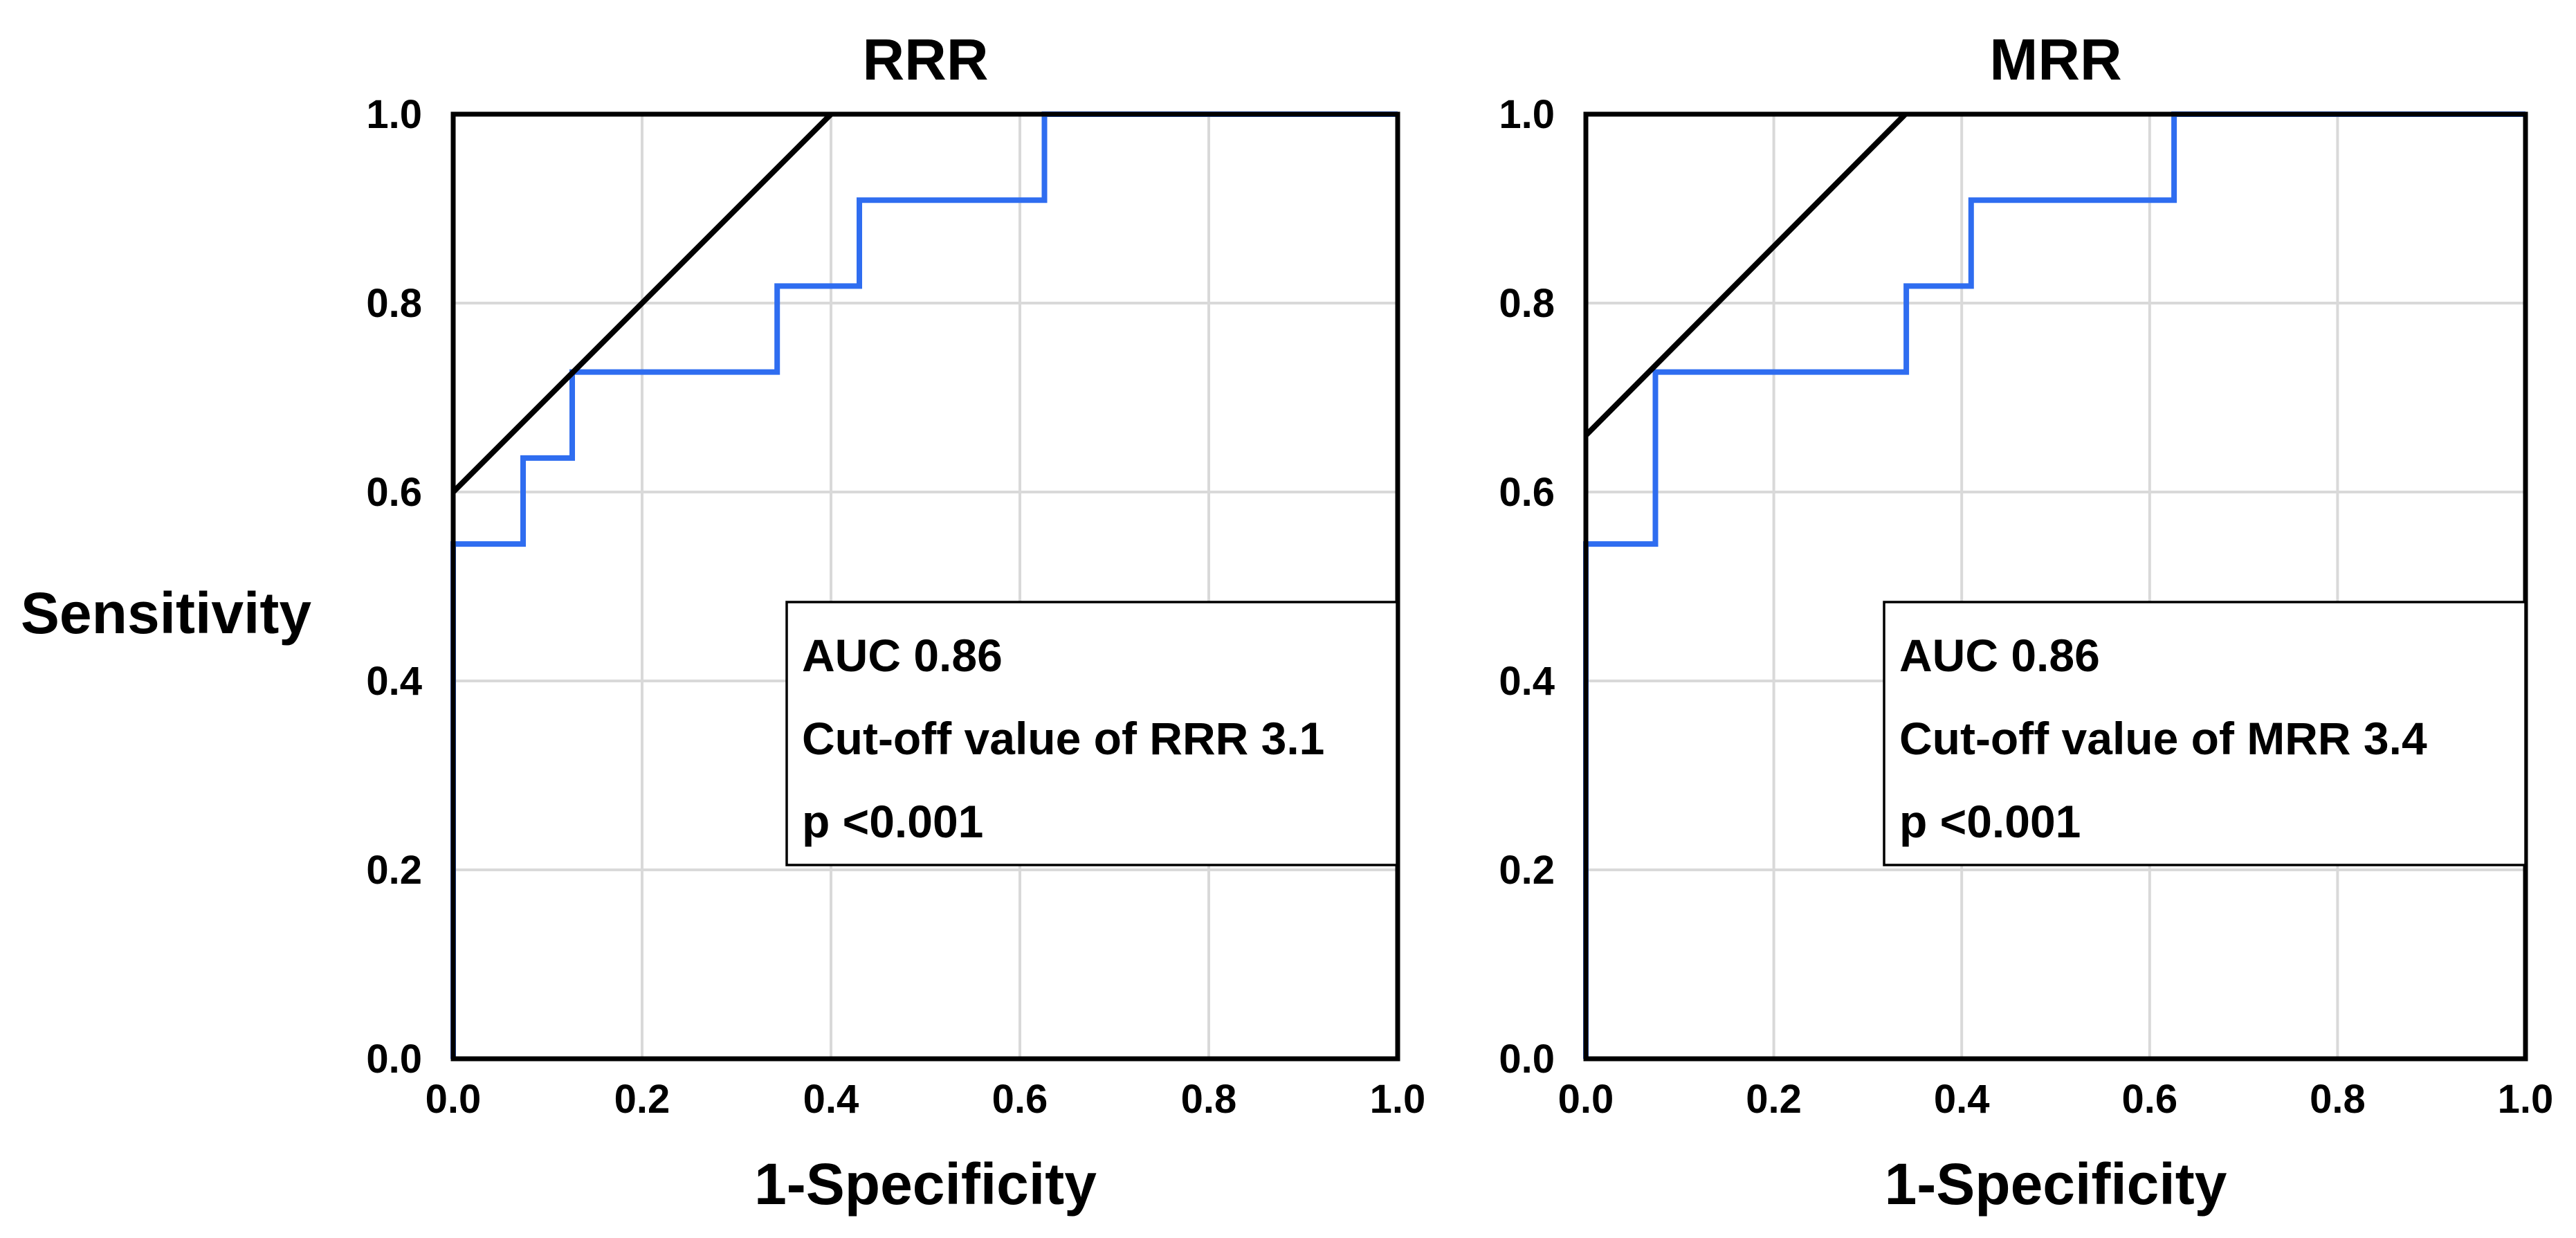  Describe the element at coordinates (394, 870) in the screenshot. I see `rrr-y-tick-label: 0.2` at that location.